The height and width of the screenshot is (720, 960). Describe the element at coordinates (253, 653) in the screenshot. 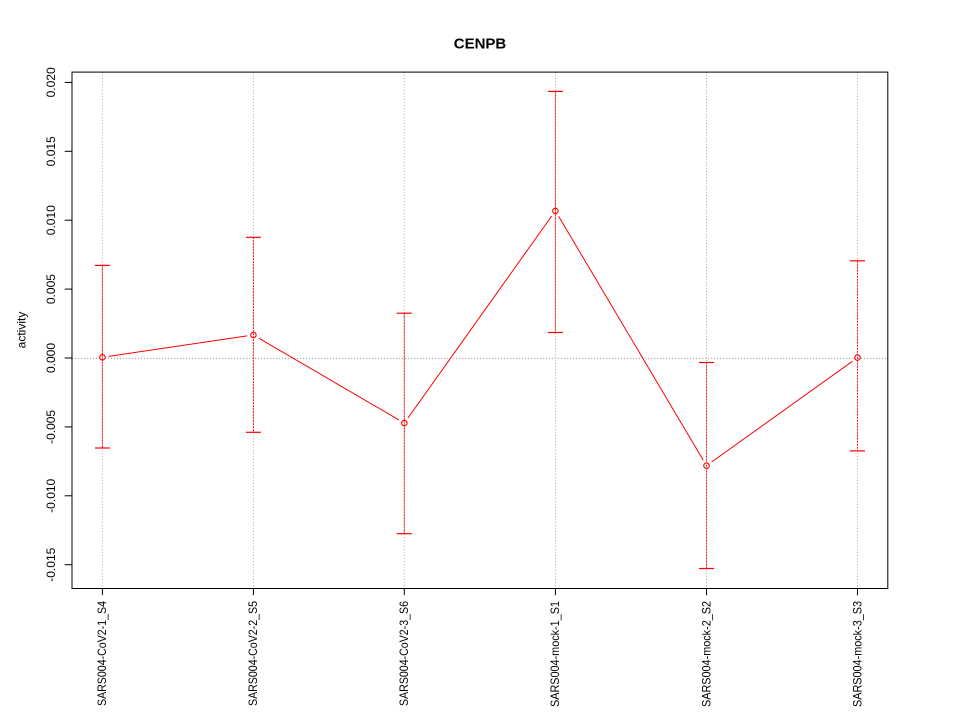

I see `svg-text: SARS004-CoV2-2_S5` at that location.